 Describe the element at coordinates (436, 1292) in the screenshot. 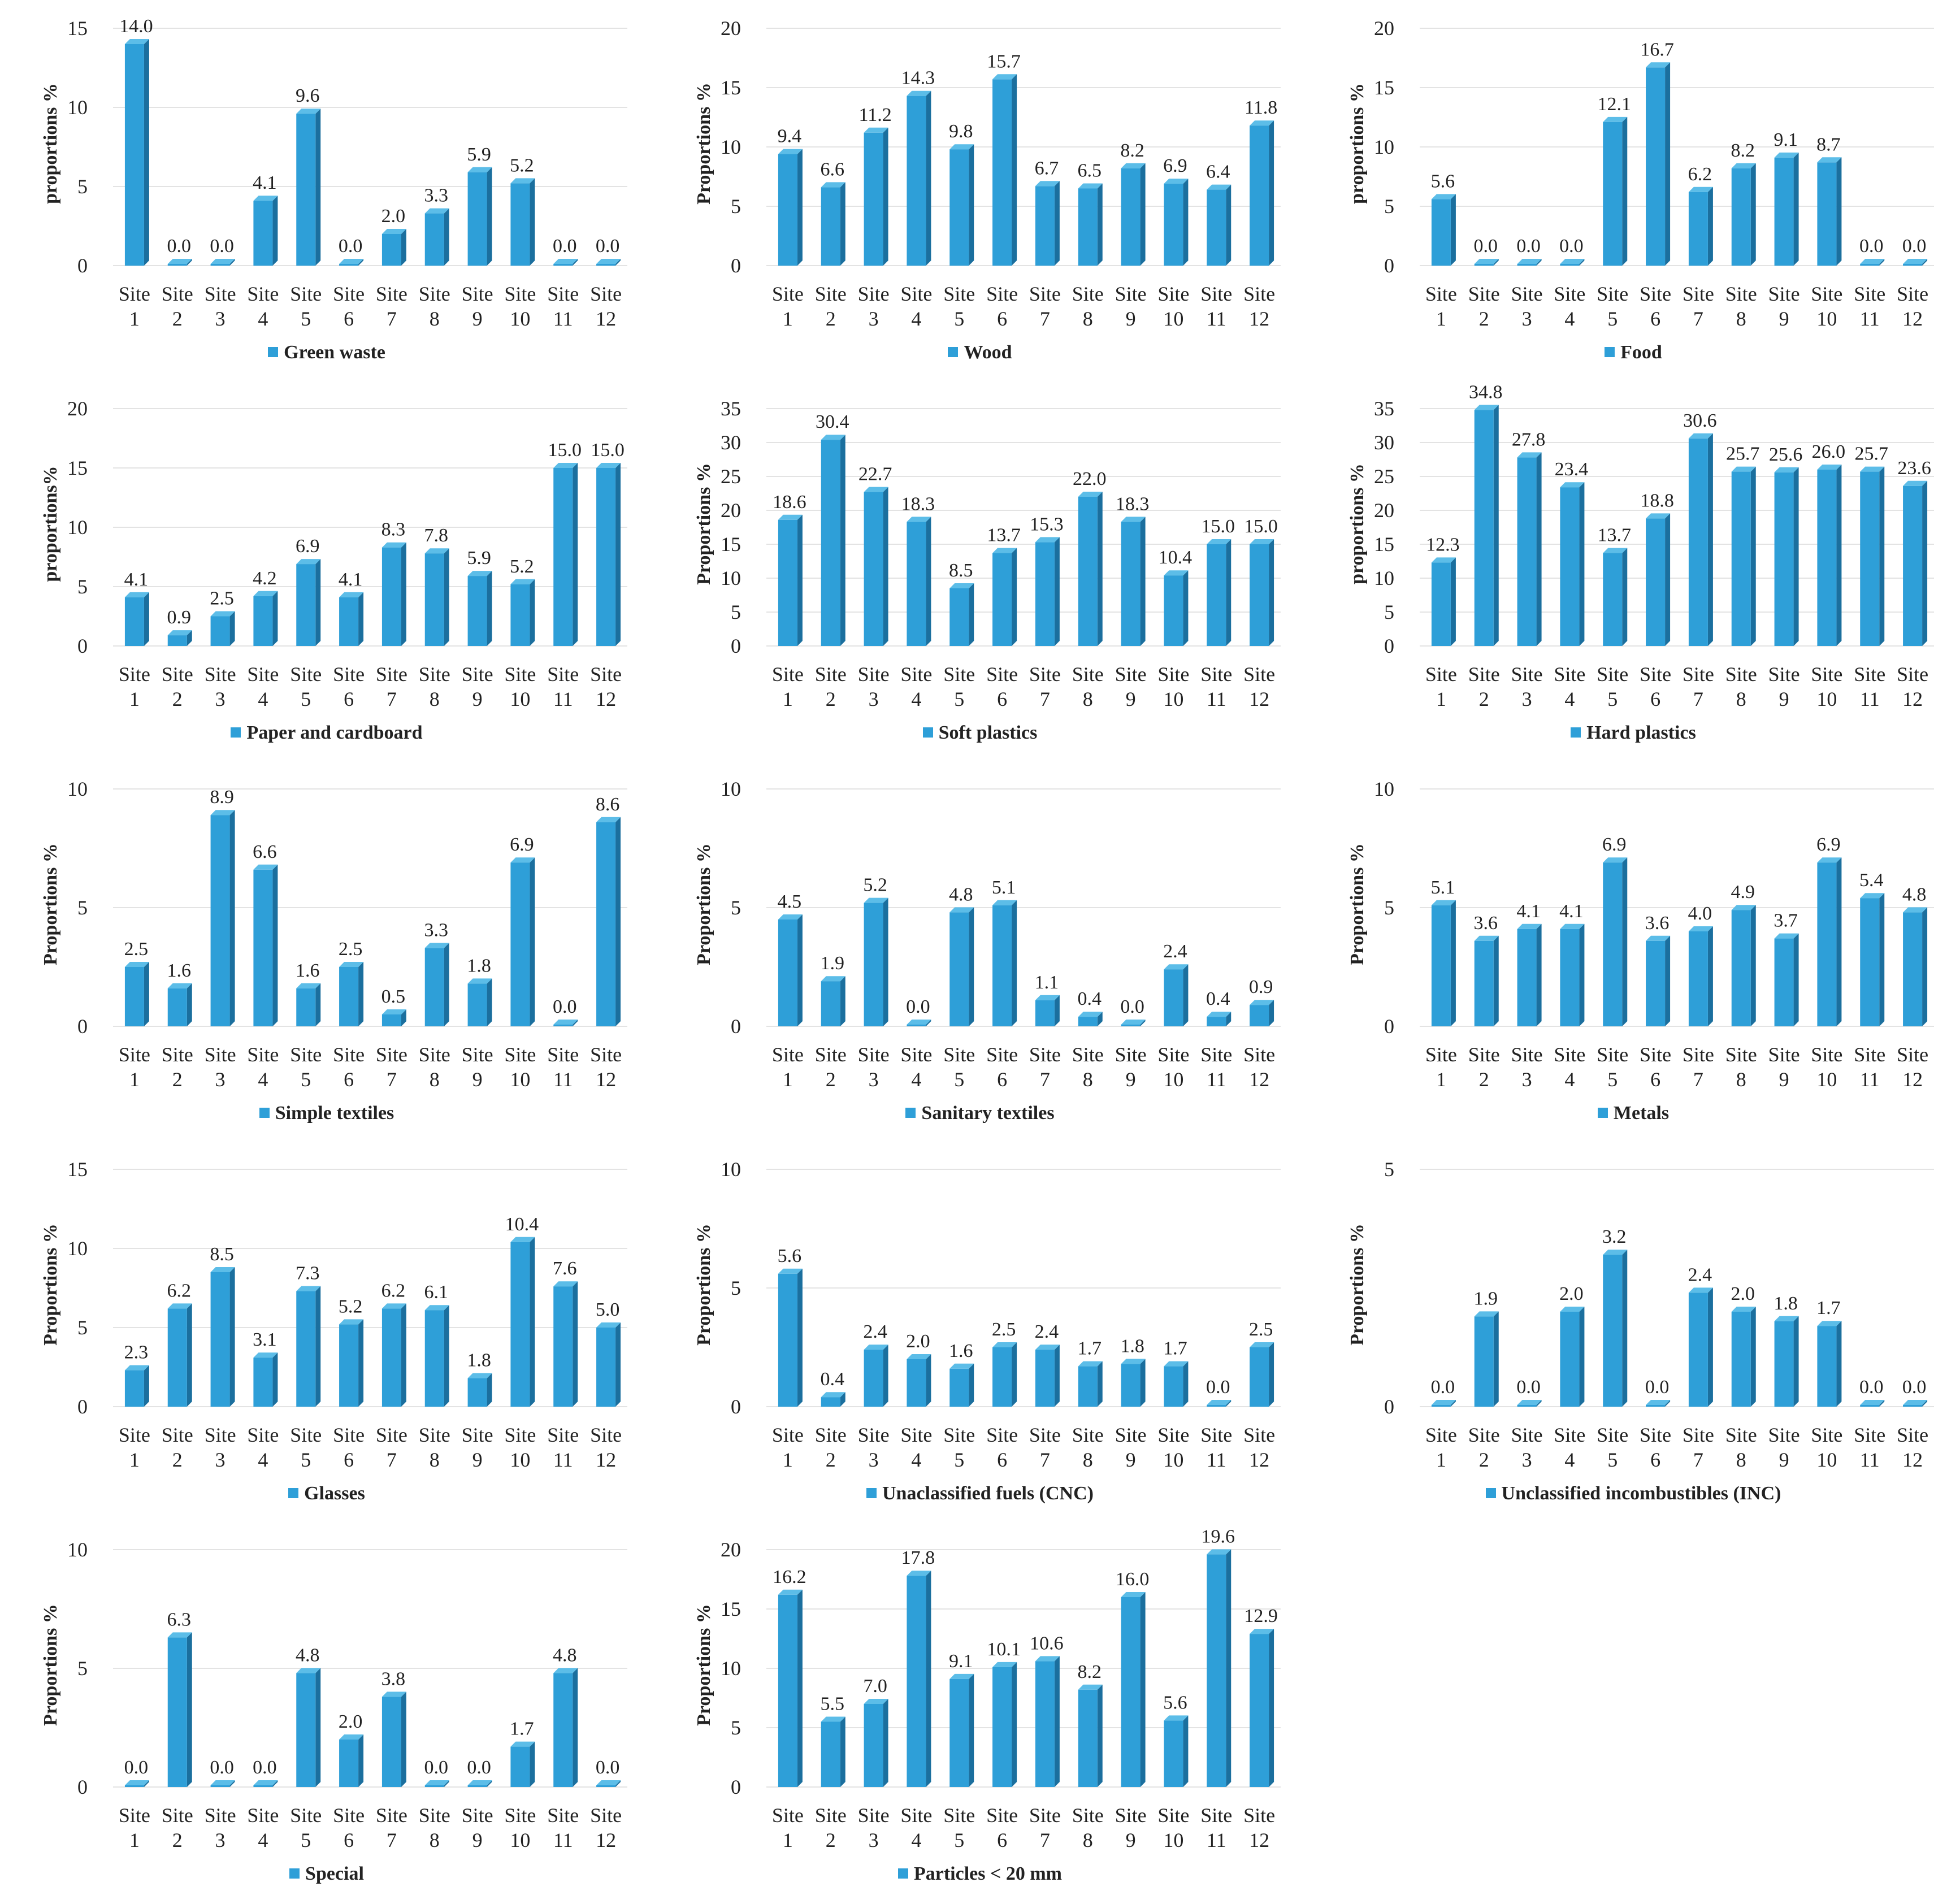

I see `data-label: 6.1` at that location.